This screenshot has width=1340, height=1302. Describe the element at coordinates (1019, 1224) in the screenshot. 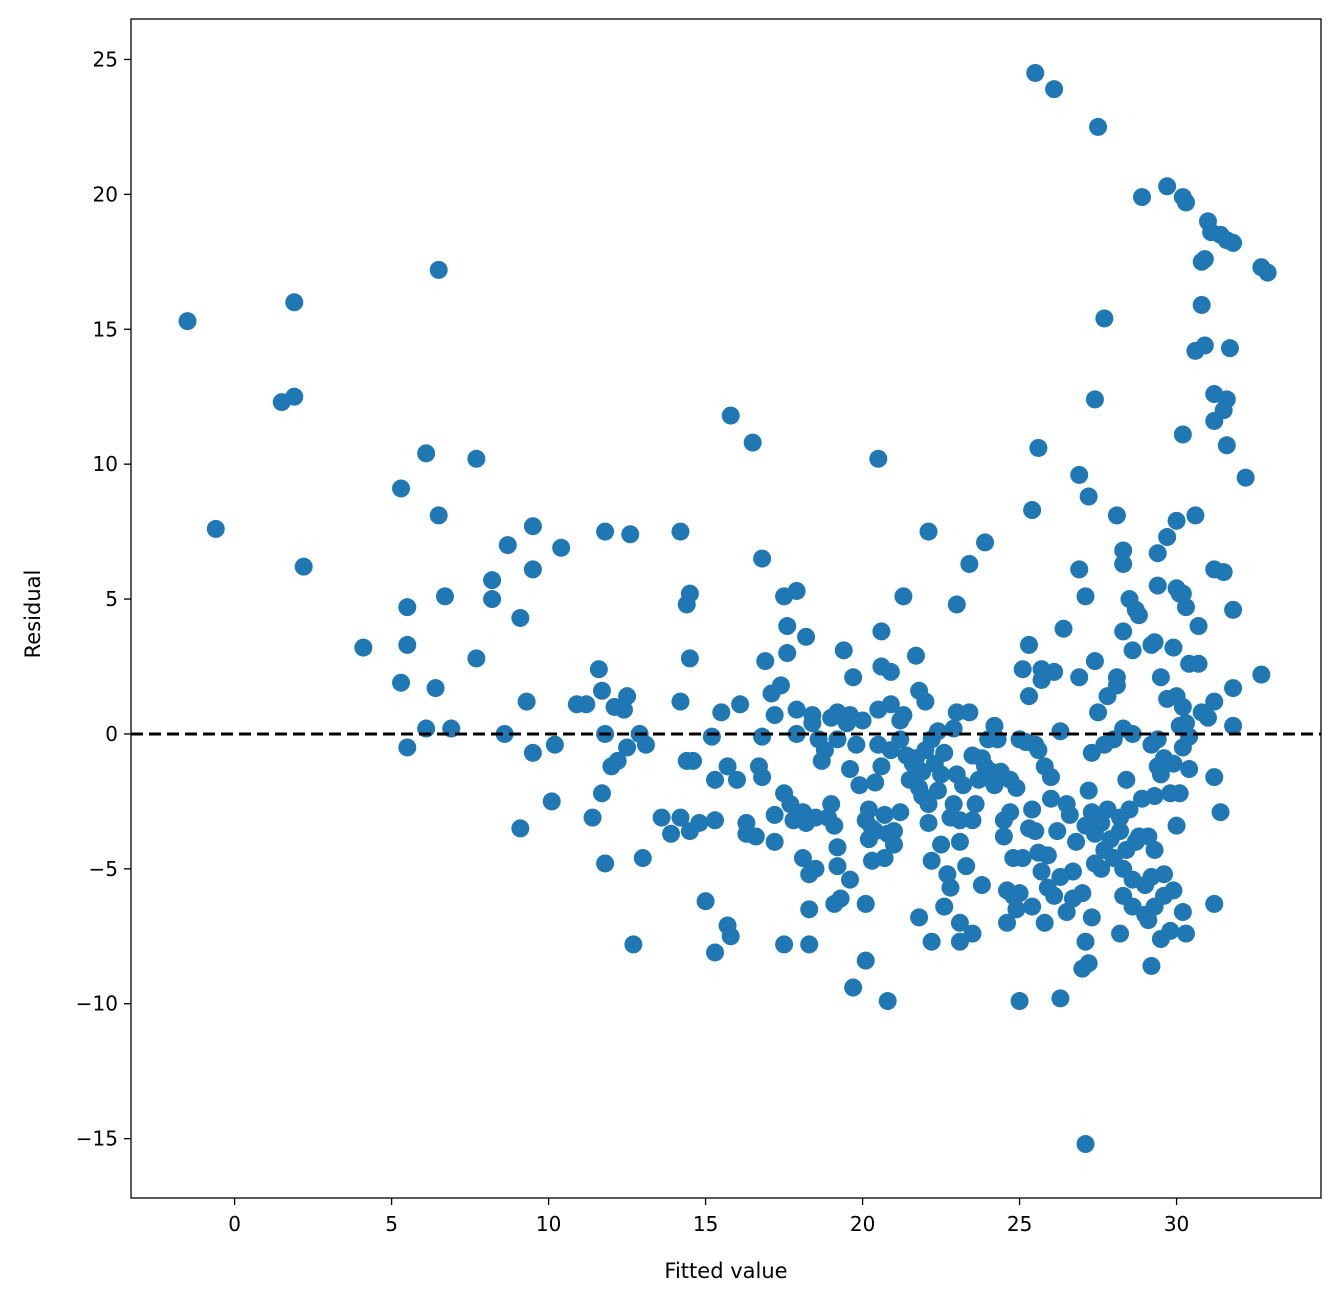

I see `x-tick-label: 25` at that location.